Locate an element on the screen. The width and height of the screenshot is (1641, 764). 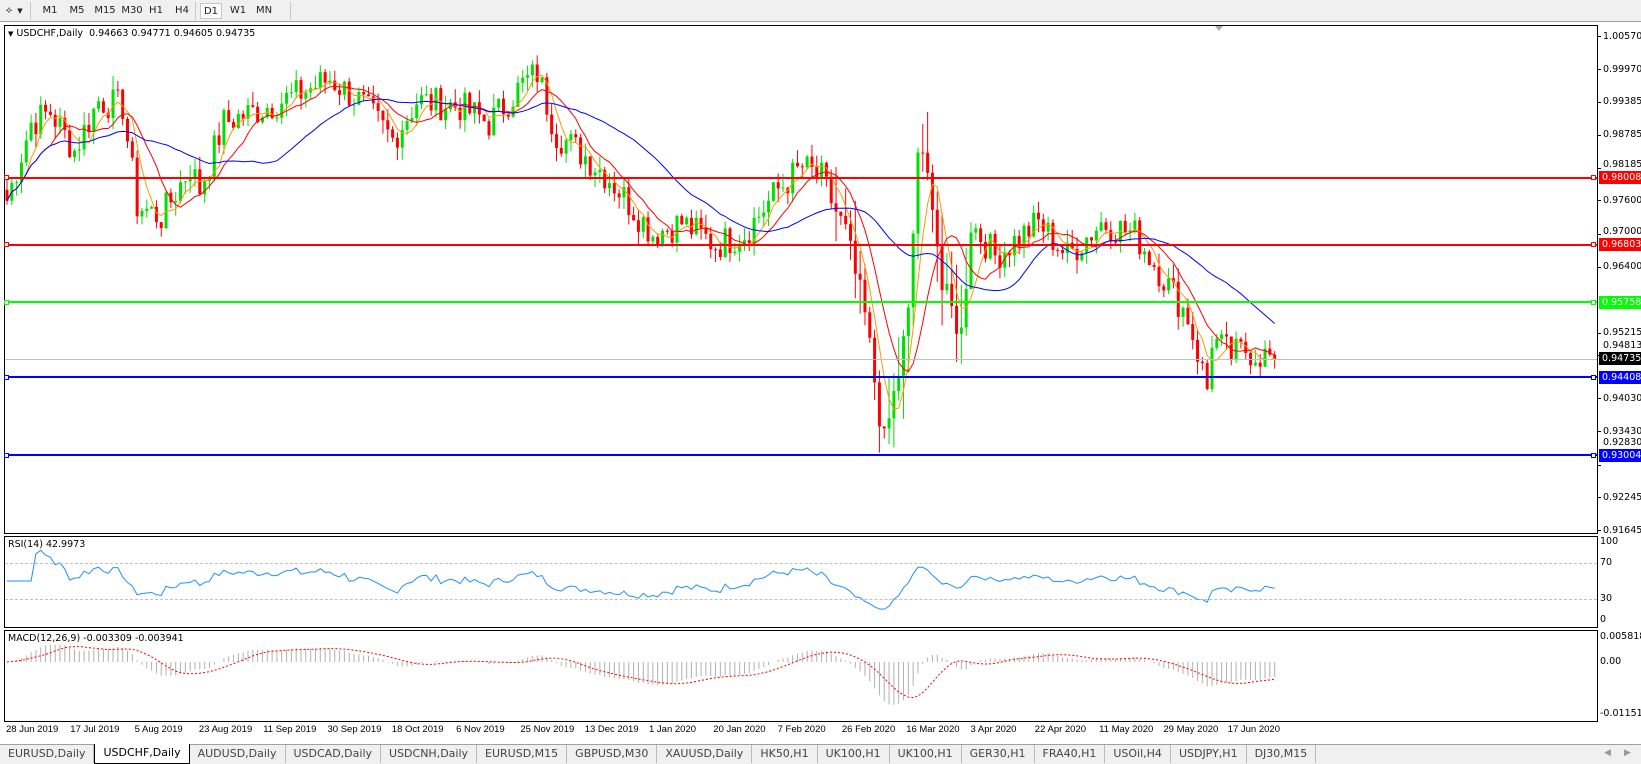
chart-shift-marker is located at coordinates (1219, 28).